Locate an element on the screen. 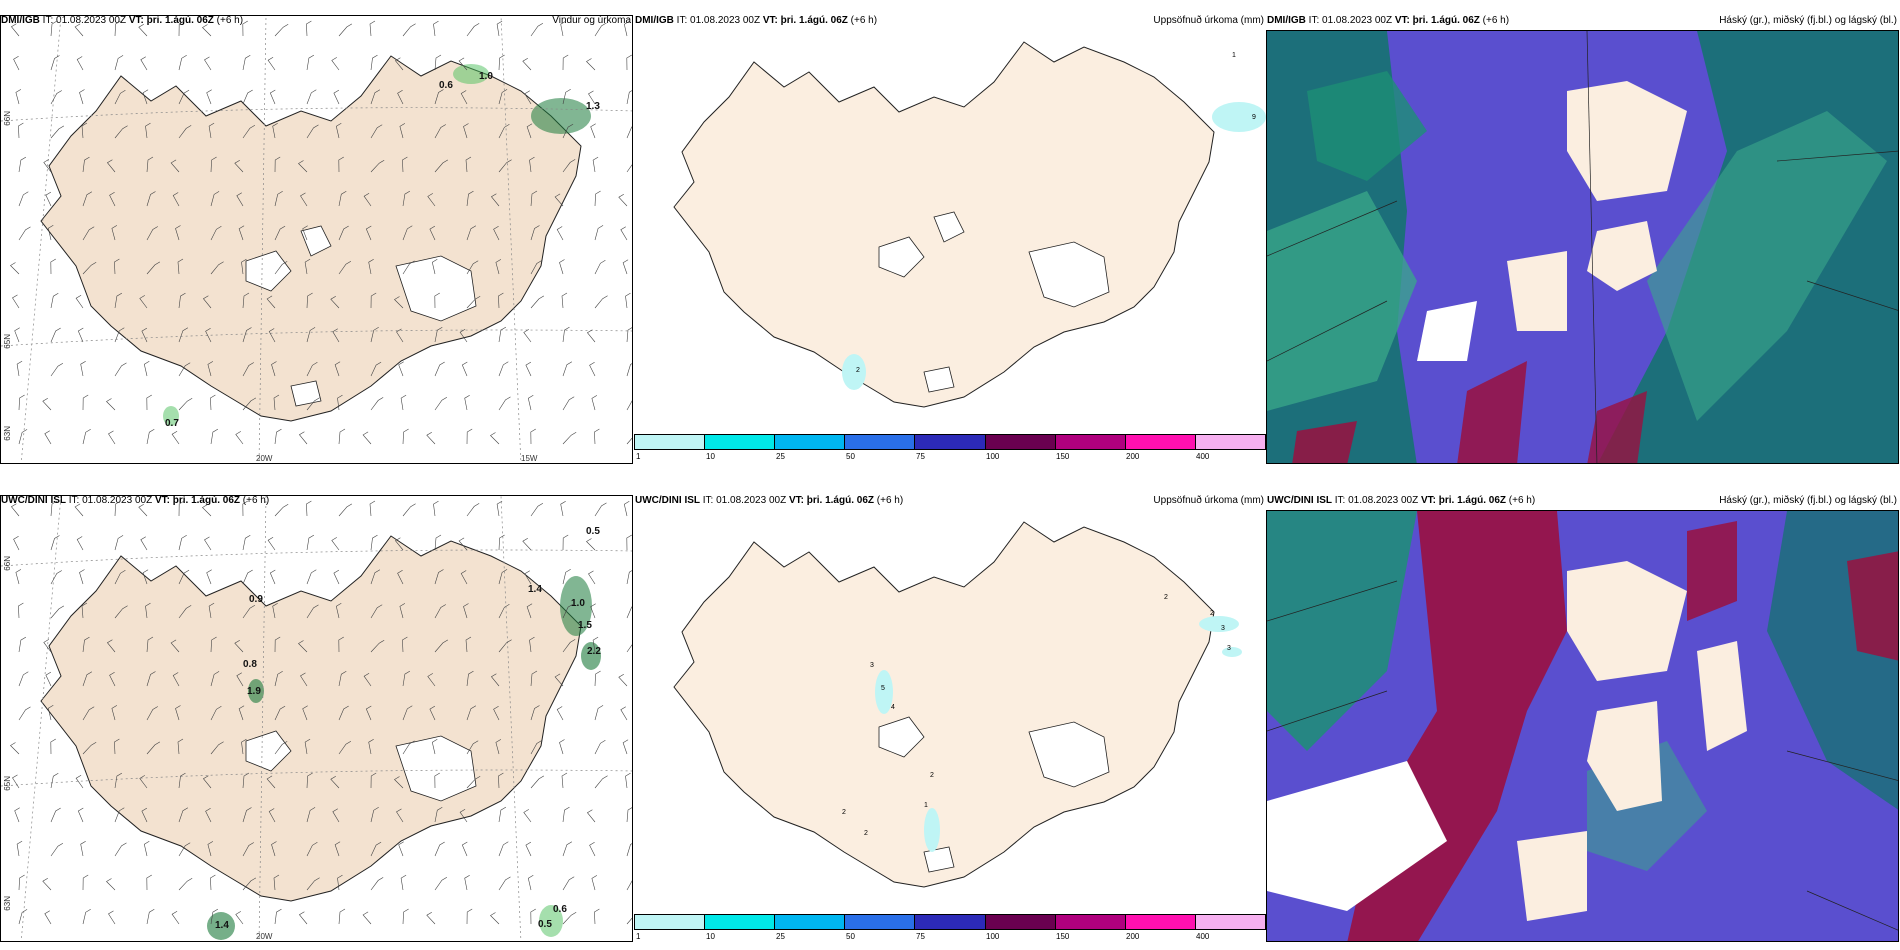 The height and width of the screenshot is (950, 1900). wind-value: 1.5 is located at coordinates (585, 625).